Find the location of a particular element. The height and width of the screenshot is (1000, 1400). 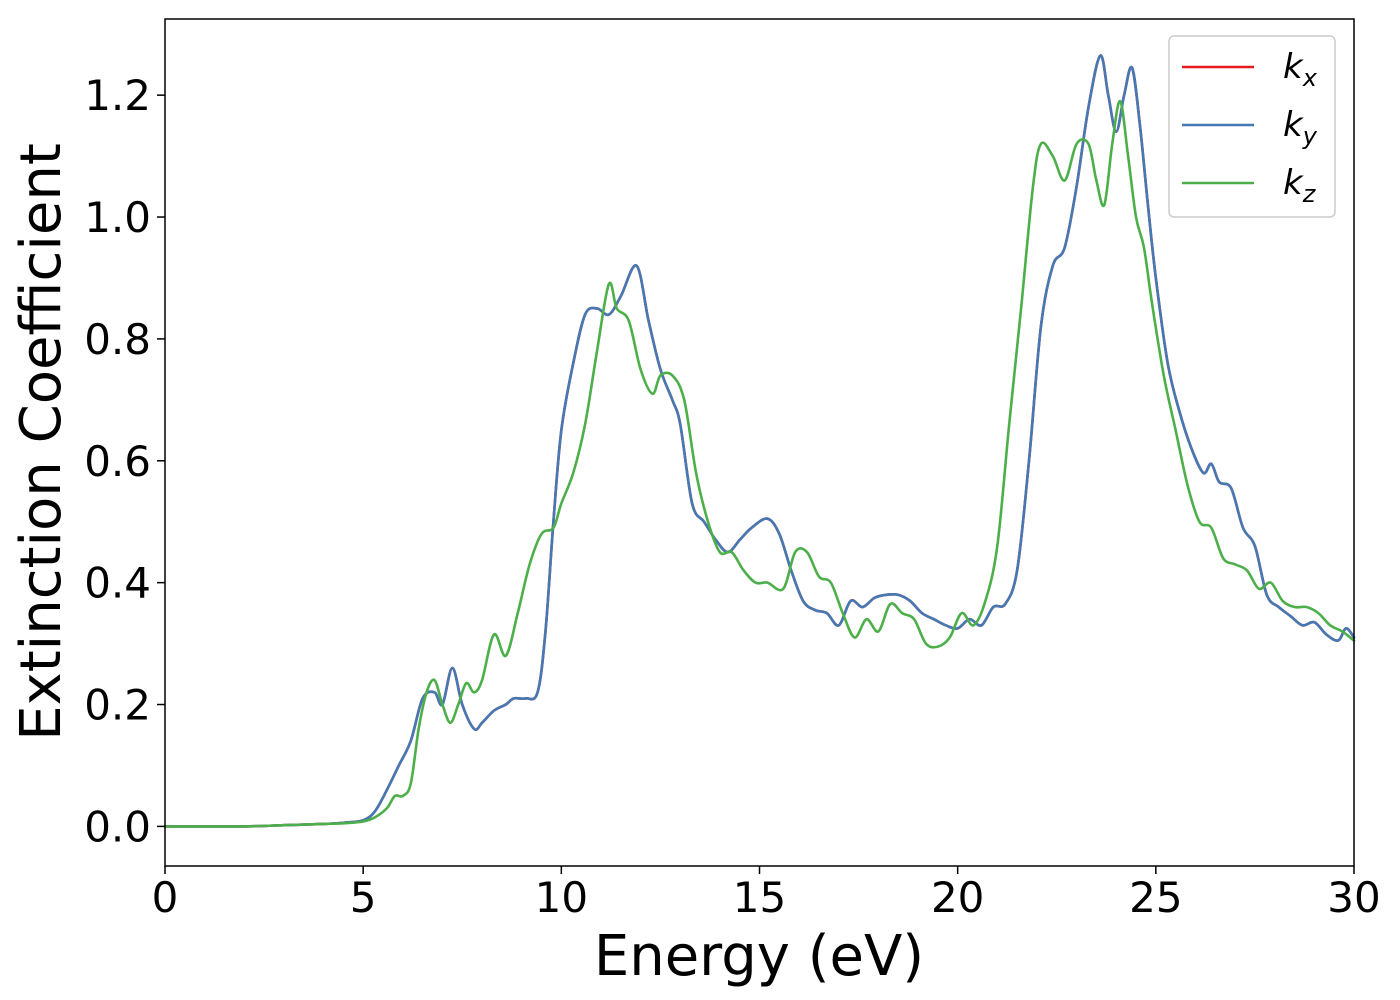

y-tick-label: 0.2 is located at coordinates (117, 705).